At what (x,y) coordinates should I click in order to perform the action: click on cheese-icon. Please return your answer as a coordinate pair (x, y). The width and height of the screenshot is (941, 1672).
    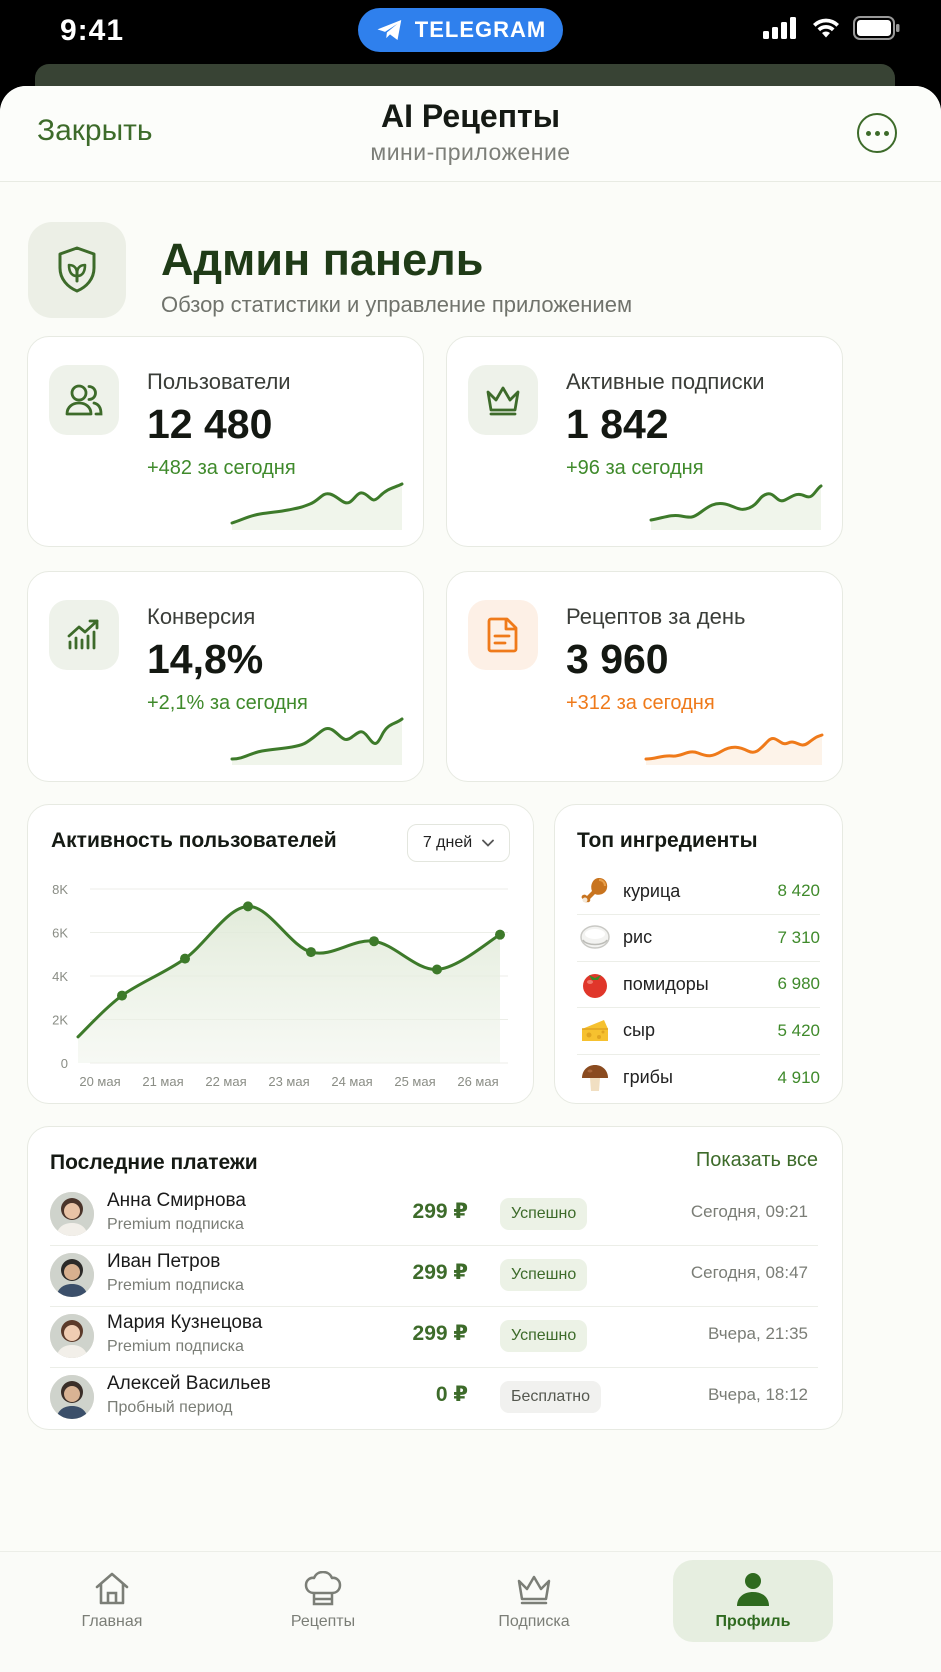
    Looking at the image, I should click on (595, 1031).